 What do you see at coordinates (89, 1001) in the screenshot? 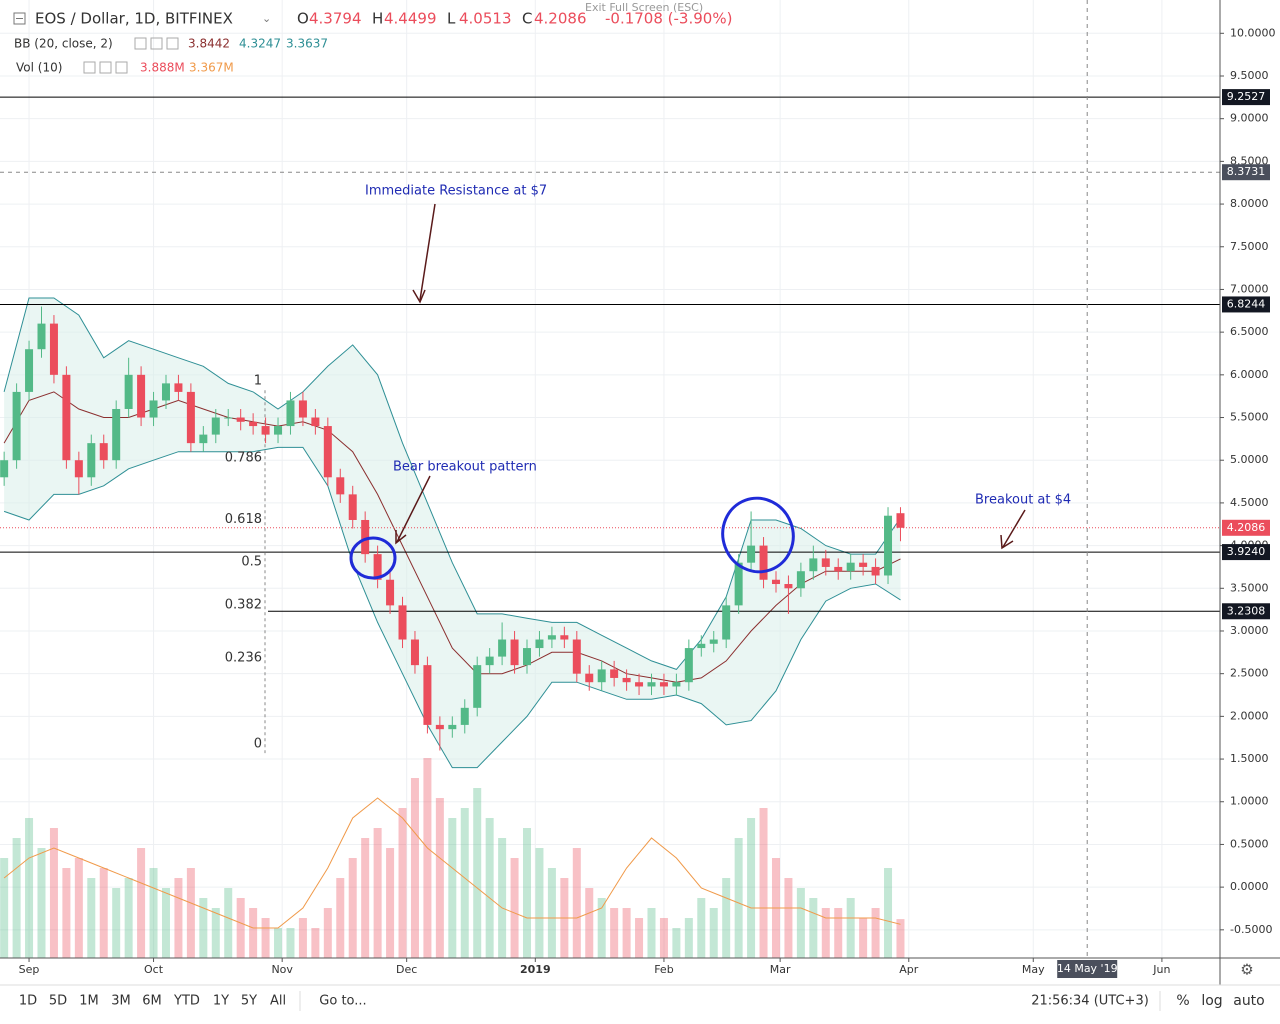
I see `range-button: 1M` at bounding box center [89, 1001].